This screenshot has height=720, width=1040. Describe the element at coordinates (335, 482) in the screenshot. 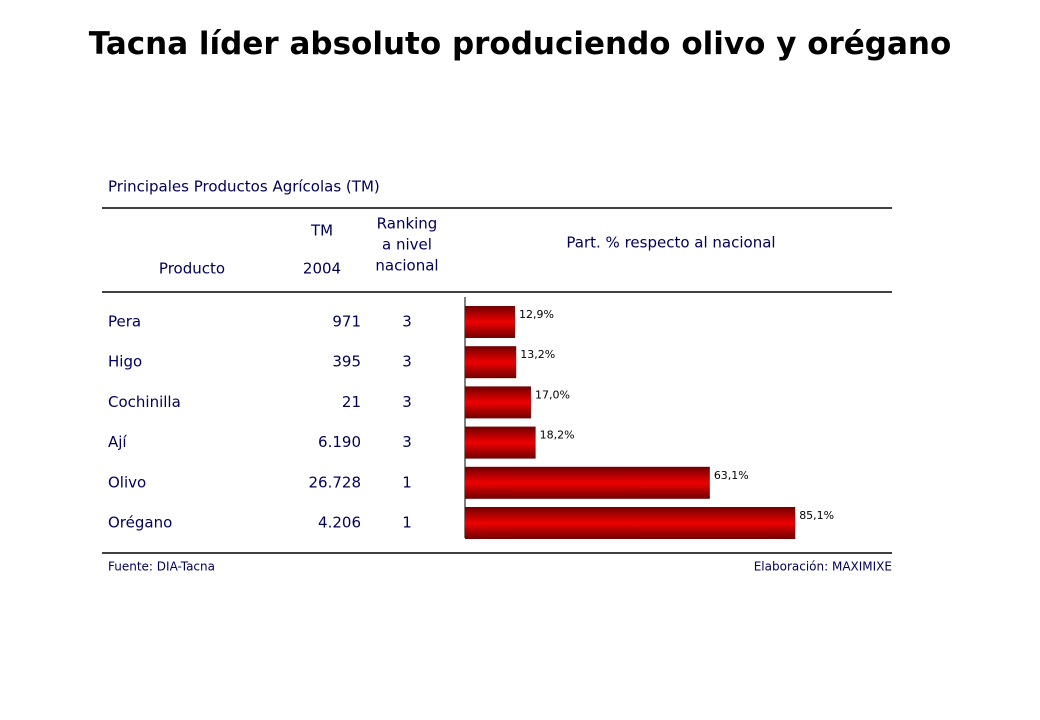

I see `tm-cell: 26.728` at that location.